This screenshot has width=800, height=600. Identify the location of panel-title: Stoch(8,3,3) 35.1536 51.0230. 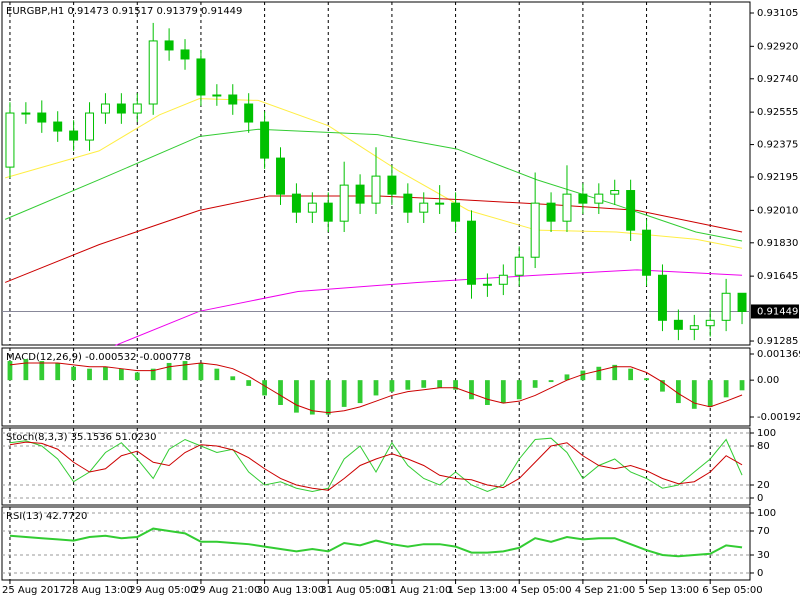
(81, 437).